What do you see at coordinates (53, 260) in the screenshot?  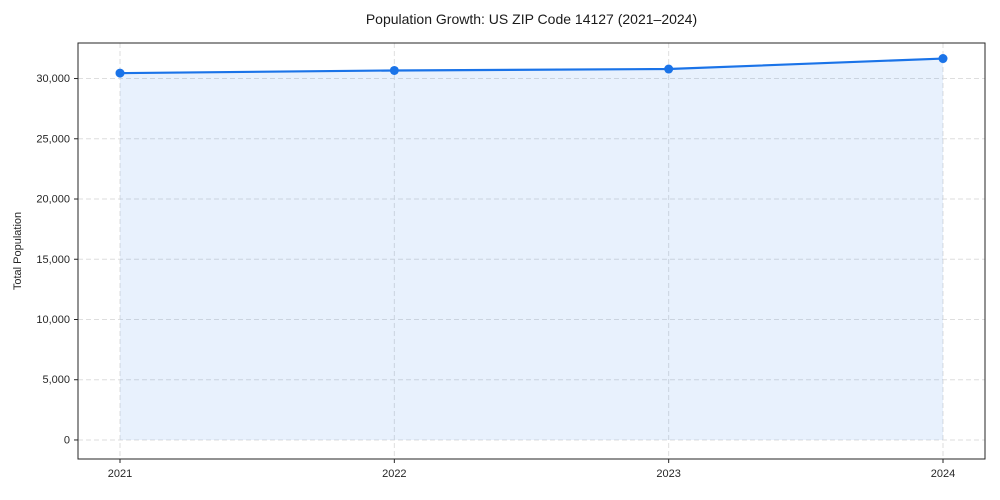 I see `y-tick-label: 15,000` at bounding box center [53, 260].